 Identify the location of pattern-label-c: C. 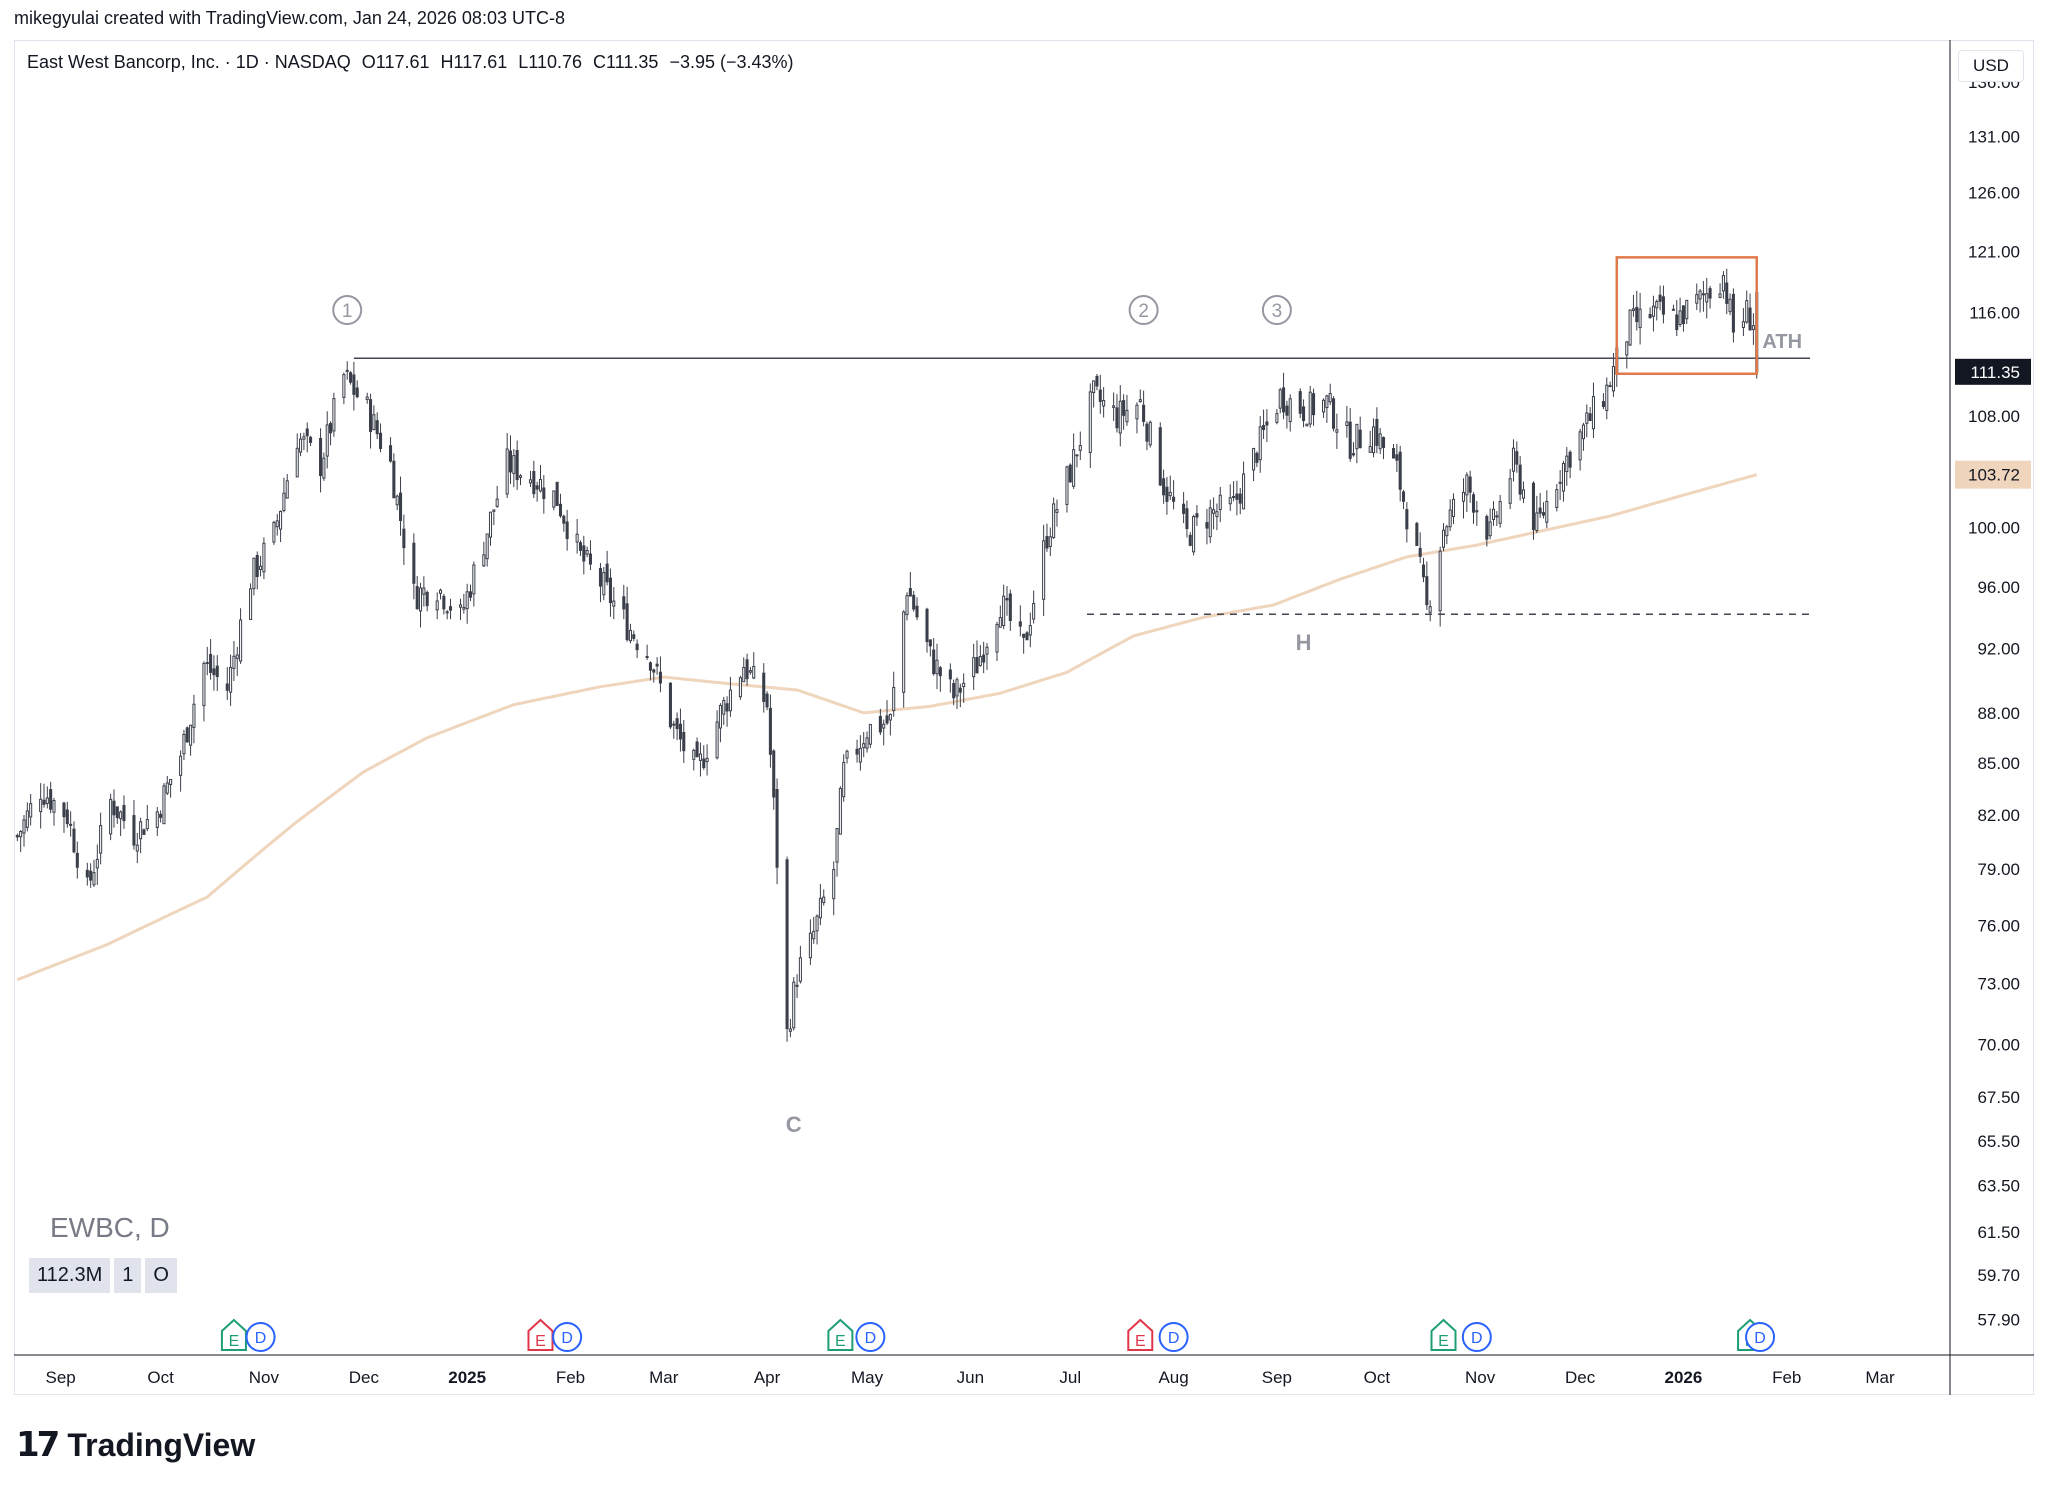
(794, 1124).